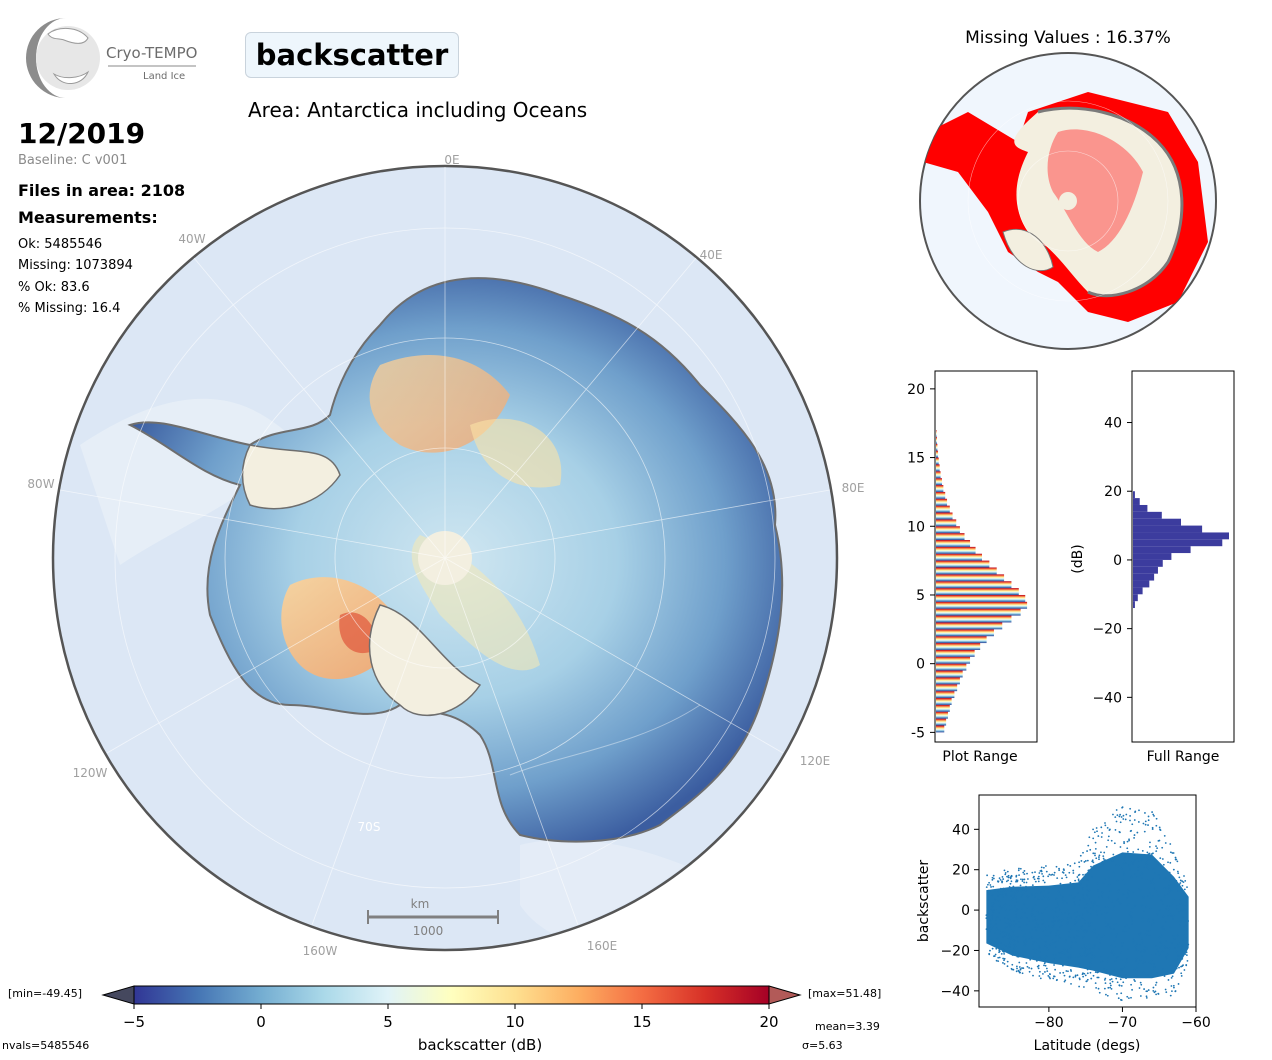  I want to click on scatter-xtick: −60, so click(1196, 1023).